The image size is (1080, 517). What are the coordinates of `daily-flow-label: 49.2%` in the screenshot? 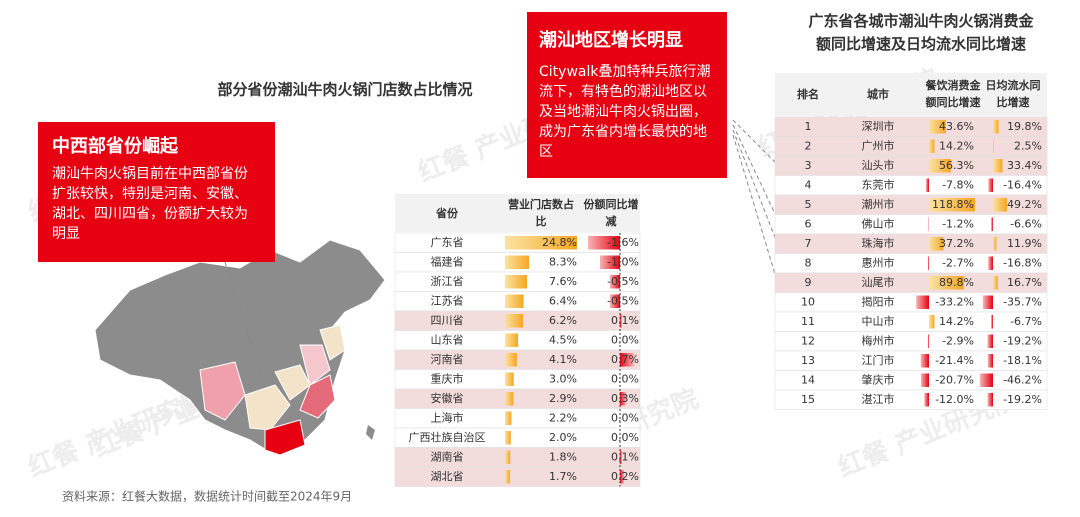 It's located at (1024, 204).